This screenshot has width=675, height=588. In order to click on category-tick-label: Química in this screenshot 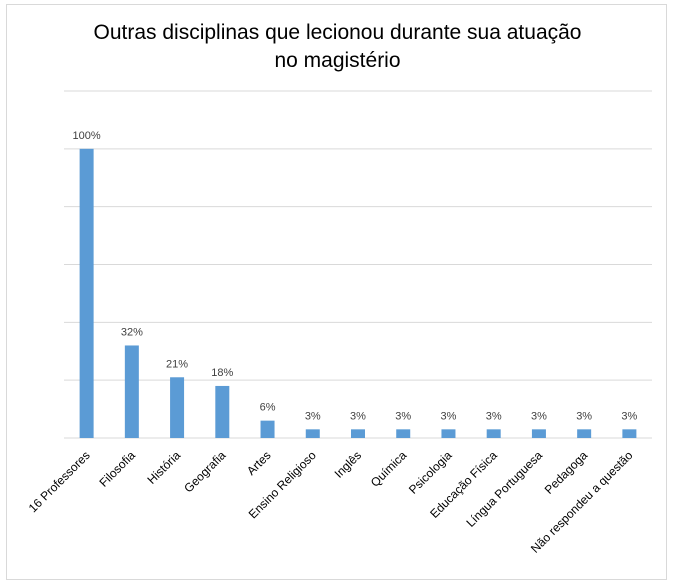, I will do `click(389, 469)`.